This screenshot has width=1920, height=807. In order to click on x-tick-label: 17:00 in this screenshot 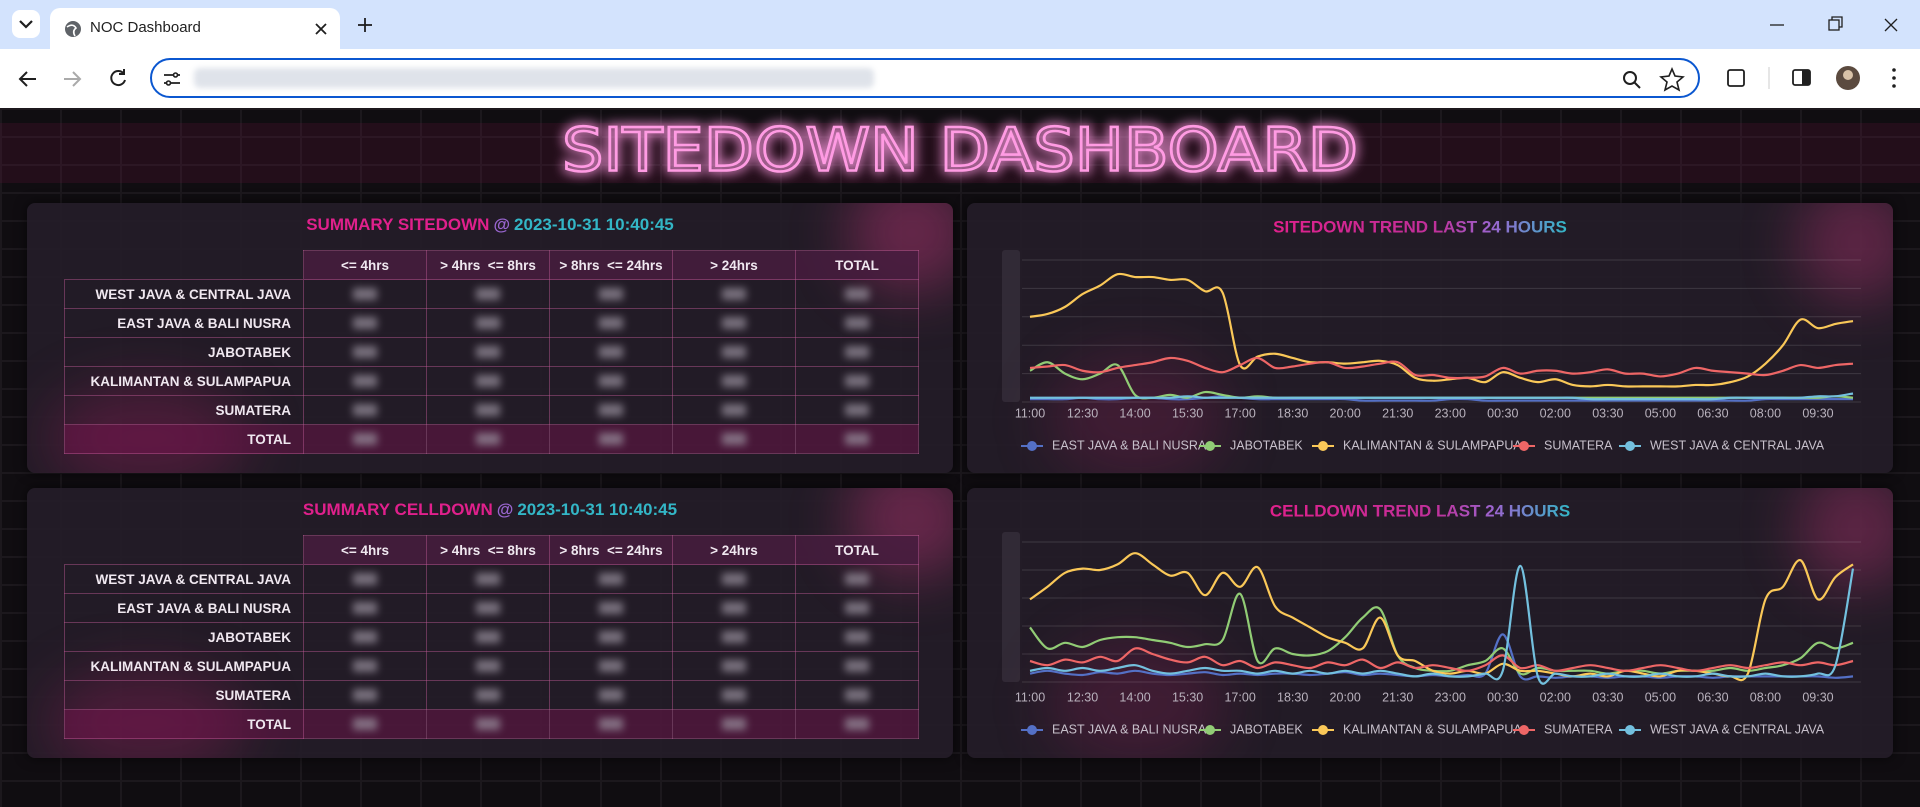, I will do `click(1239, 413)`.